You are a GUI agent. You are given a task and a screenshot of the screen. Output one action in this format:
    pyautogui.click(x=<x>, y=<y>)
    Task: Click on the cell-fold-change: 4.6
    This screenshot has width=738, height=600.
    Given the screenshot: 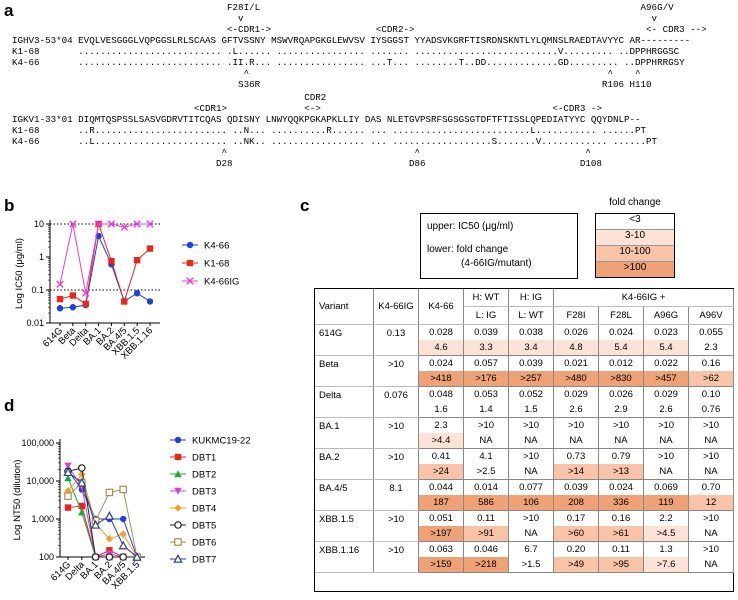 What is the action you would take?
    pyautogui.click(x=441, y=348)
    